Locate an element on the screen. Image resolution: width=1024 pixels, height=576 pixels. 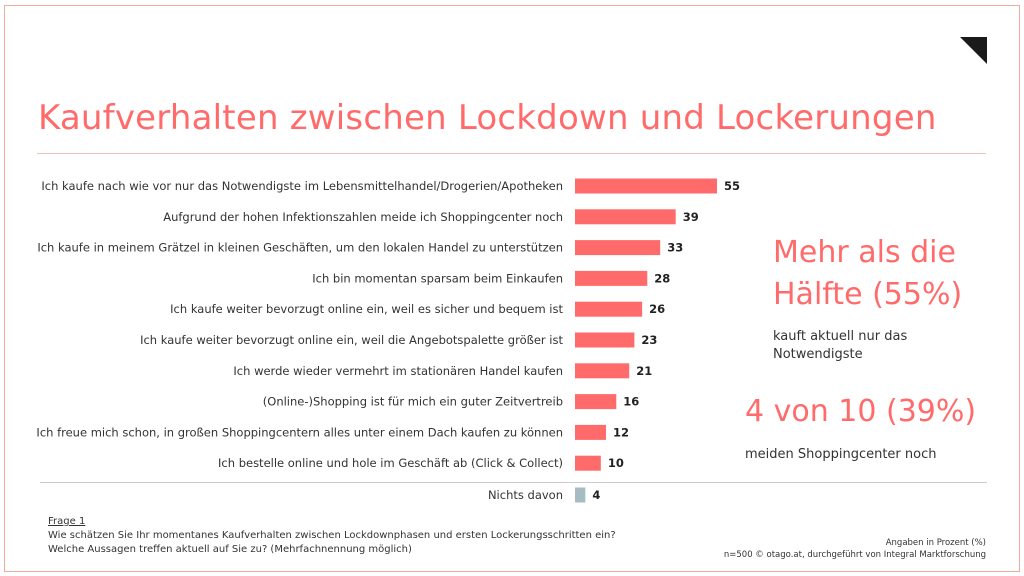
corner-triangle-icon is located at coordinates (973, 50).